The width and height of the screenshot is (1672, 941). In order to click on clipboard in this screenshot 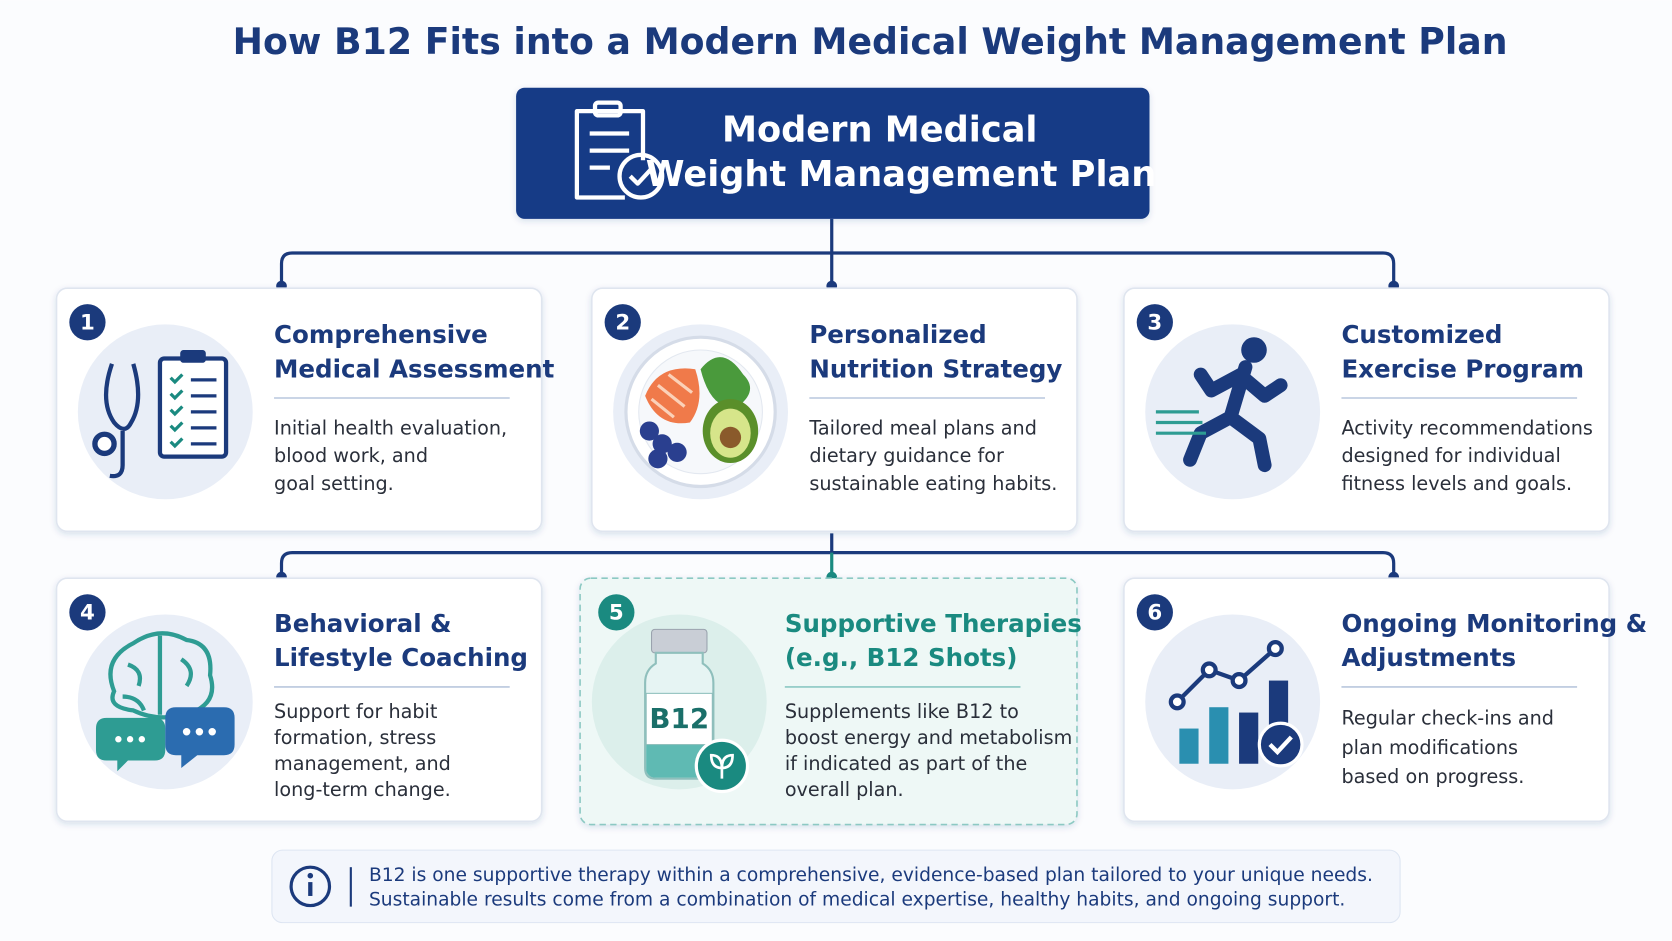, I will do `click(193, 407)`.